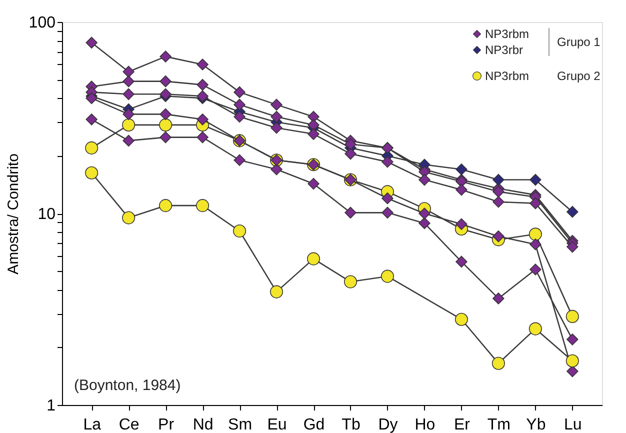  I want to click on x-tick-label: Er, so click(462, 424).